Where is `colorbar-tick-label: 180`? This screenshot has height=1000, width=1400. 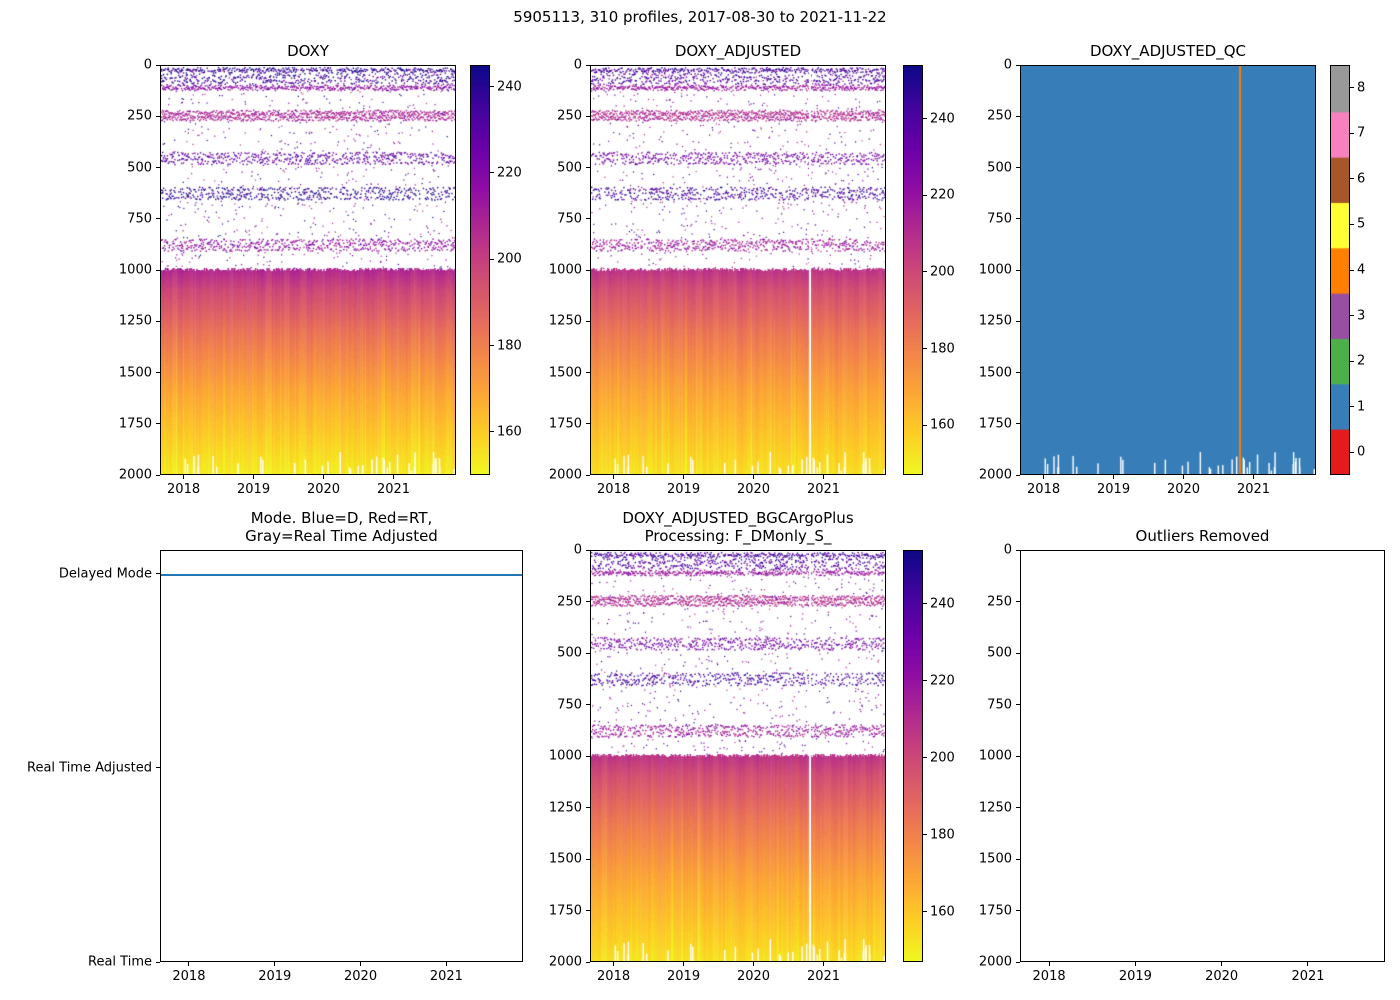 colorbar-tick-label: 180 is located at coordinates (509, 346).